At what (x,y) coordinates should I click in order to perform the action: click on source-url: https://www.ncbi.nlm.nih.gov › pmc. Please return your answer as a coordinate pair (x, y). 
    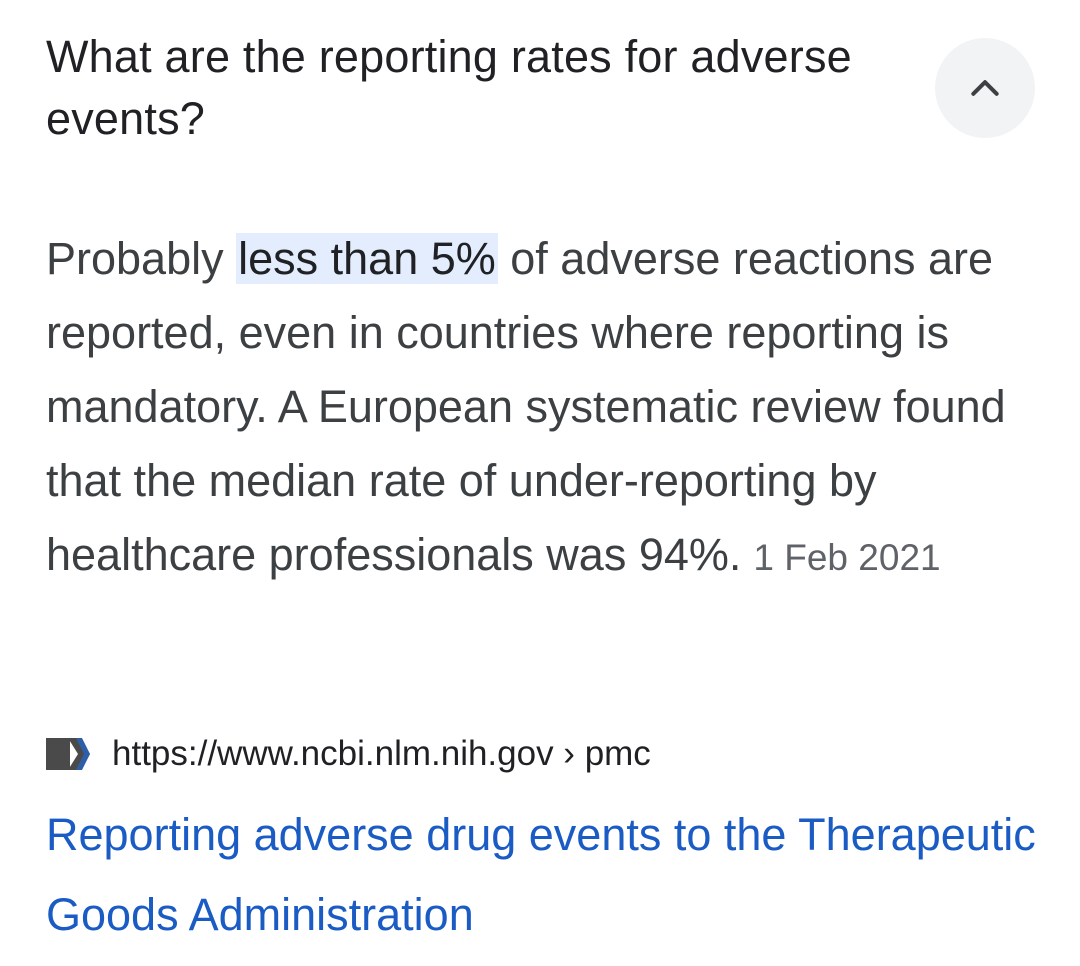
    Looking at the image, I should click on (381, 753).